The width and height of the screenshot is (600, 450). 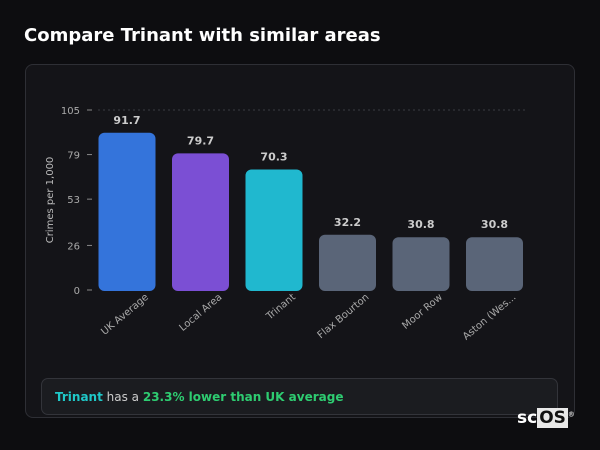 I want to click on x-tick-label: UK Average, so click(x=125, y=315).